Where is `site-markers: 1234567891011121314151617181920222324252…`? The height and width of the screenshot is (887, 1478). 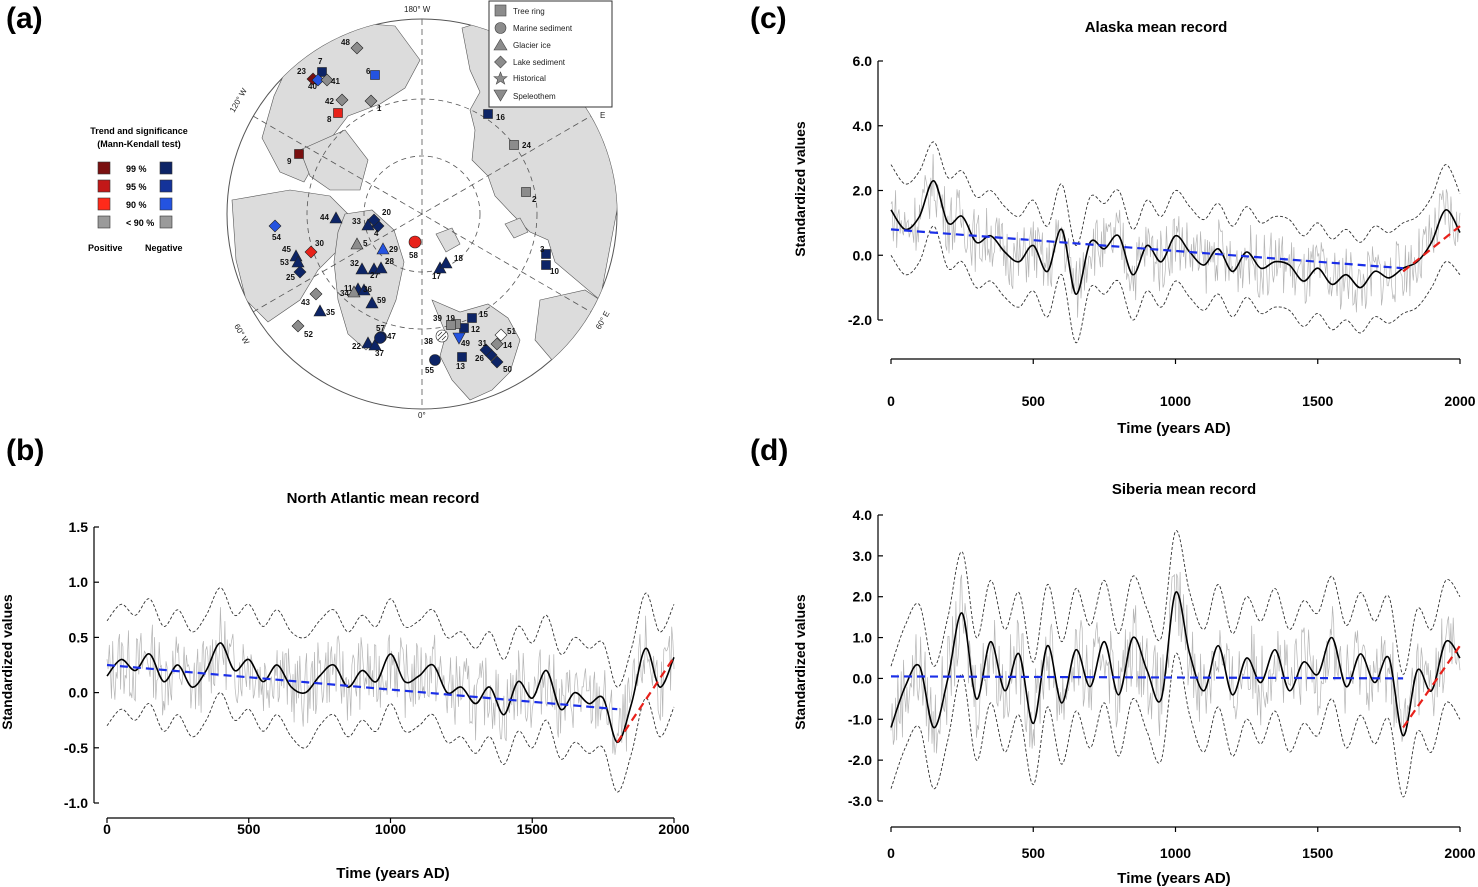 site-markers: 1234567891011121314151617181920222324252… is located at coordinates (413, 206).